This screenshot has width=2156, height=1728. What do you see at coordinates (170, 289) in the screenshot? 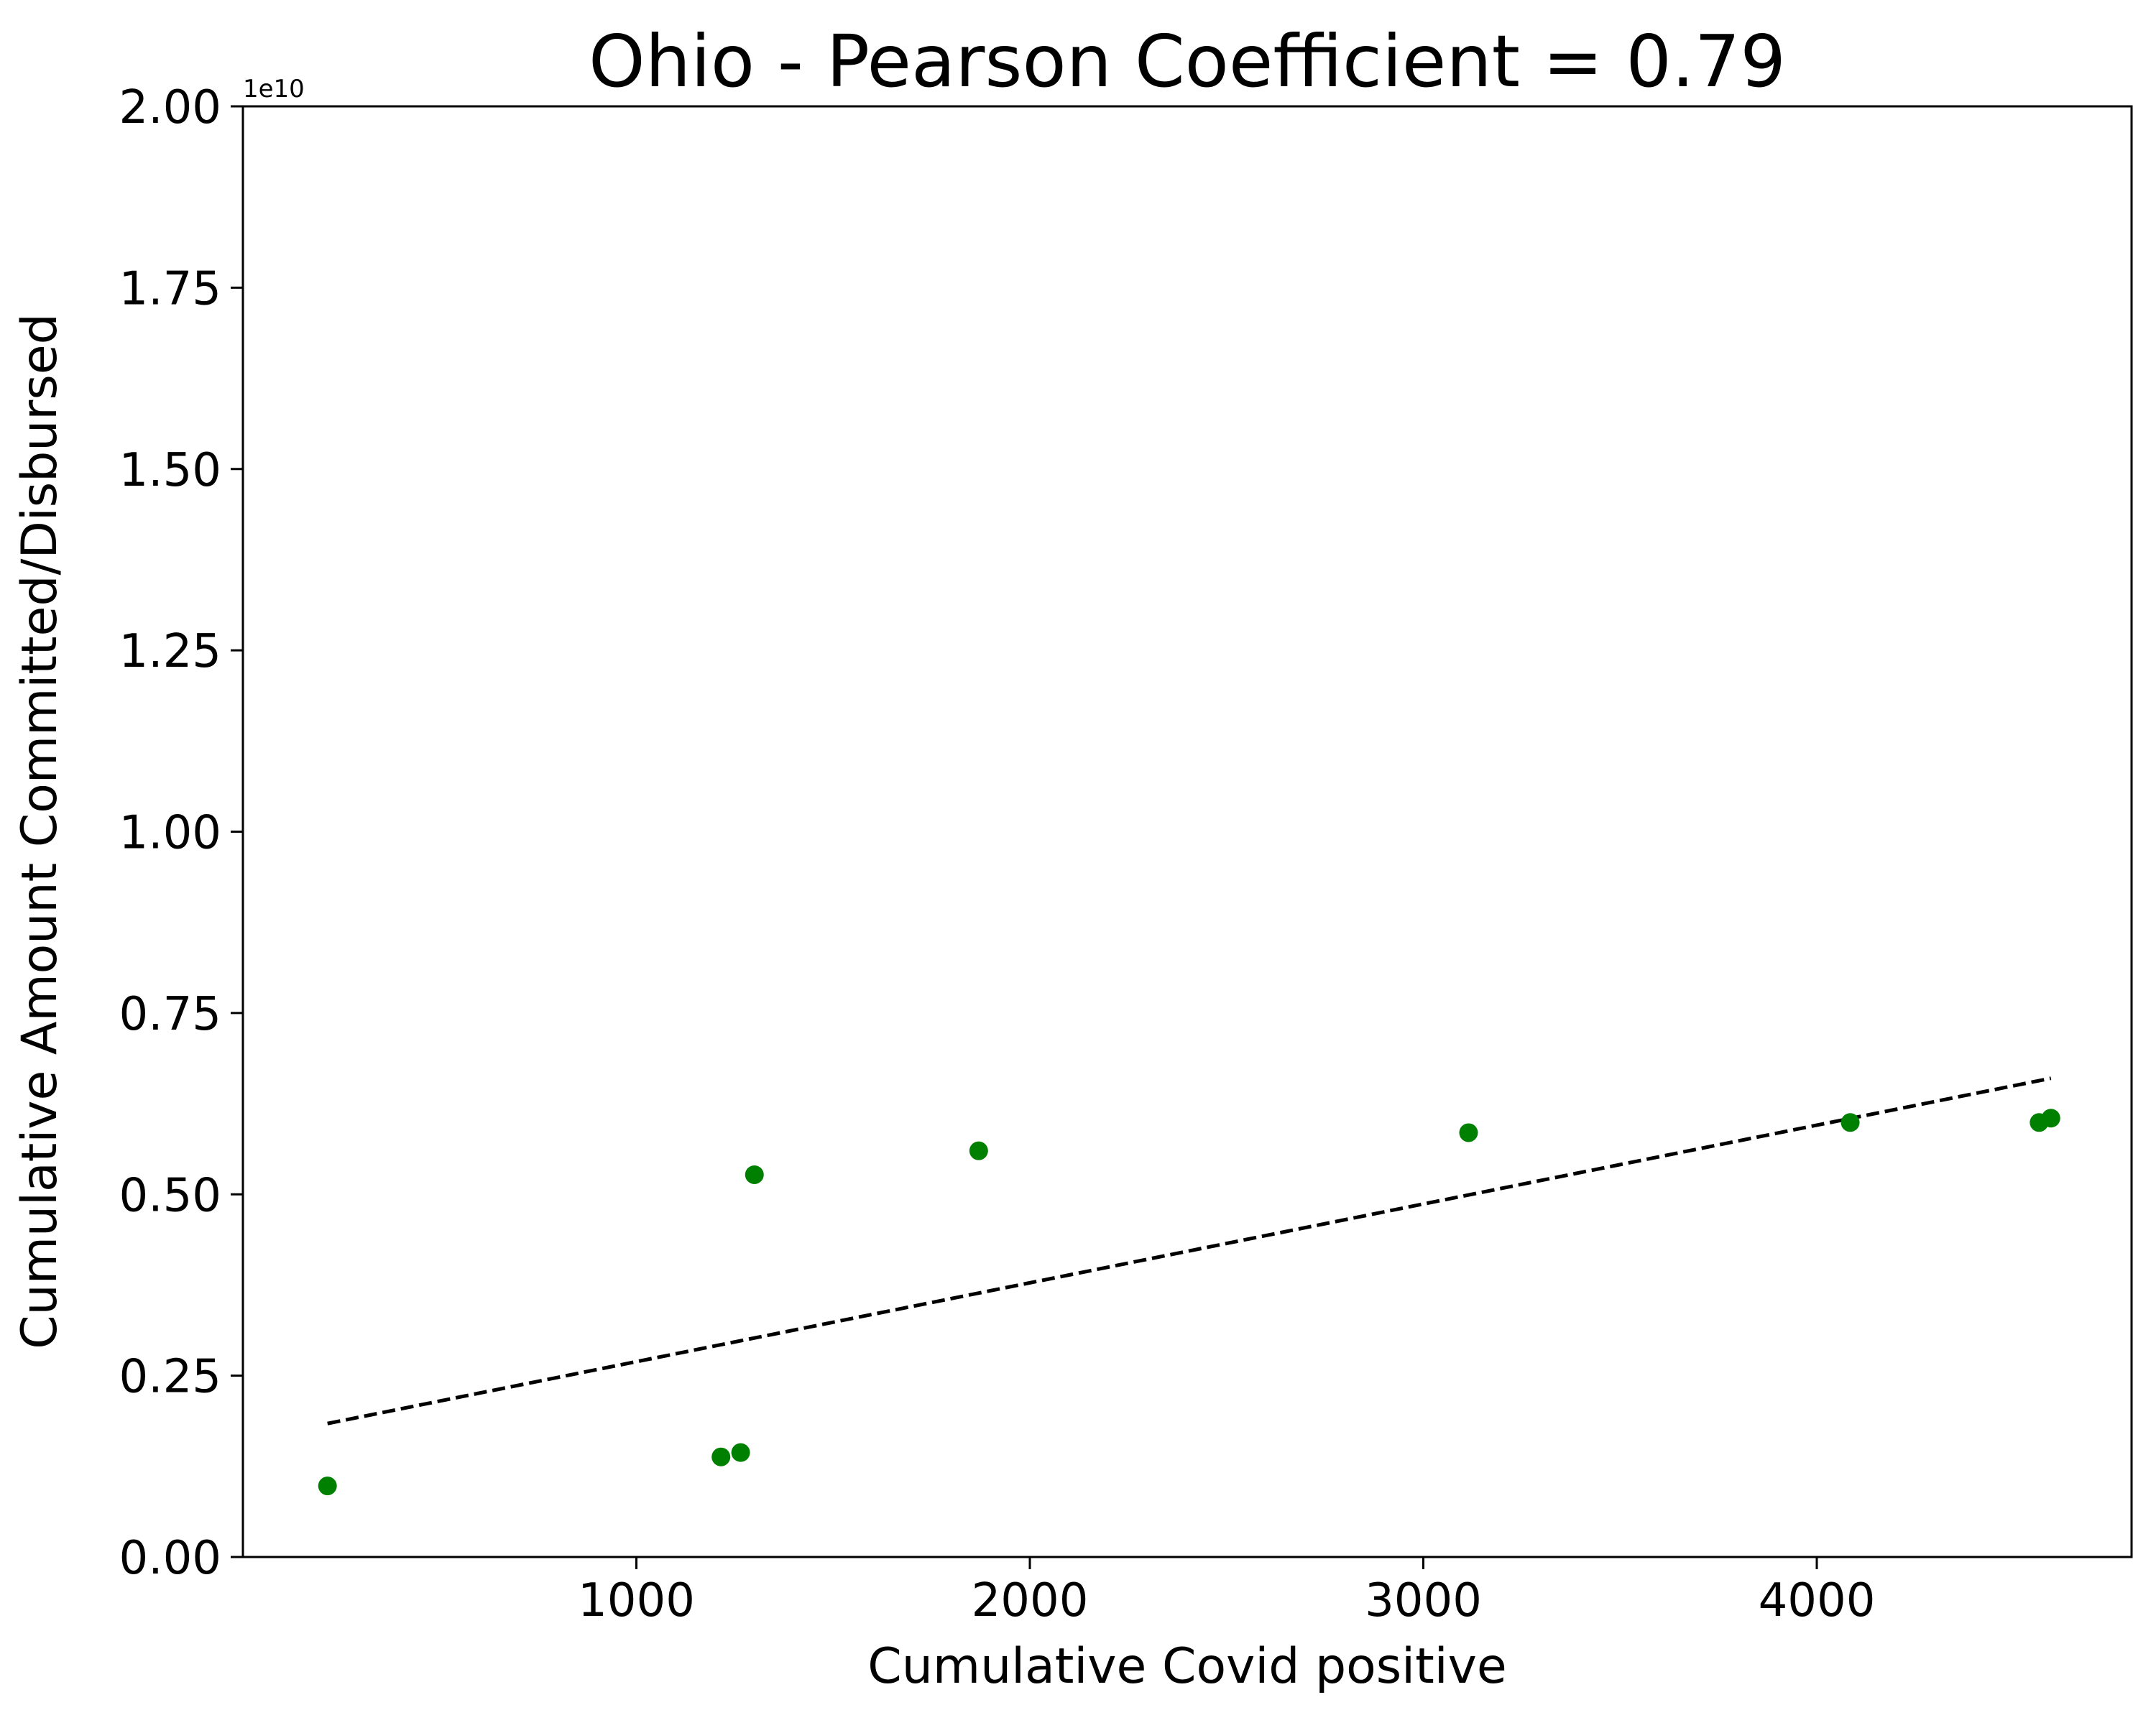
I see `y-tick-label: 1.75` at bounding box center [170, 289].